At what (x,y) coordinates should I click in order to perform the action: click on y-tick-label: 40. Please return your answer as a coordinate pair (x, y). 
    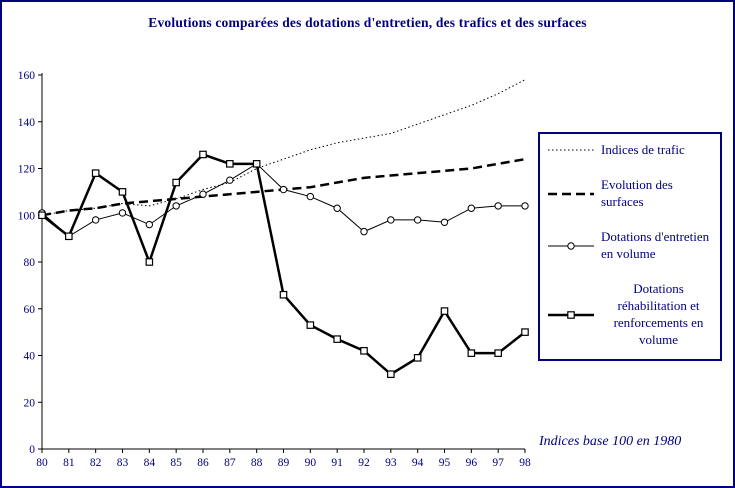
    Looking at the image, I should click on (30, 357).